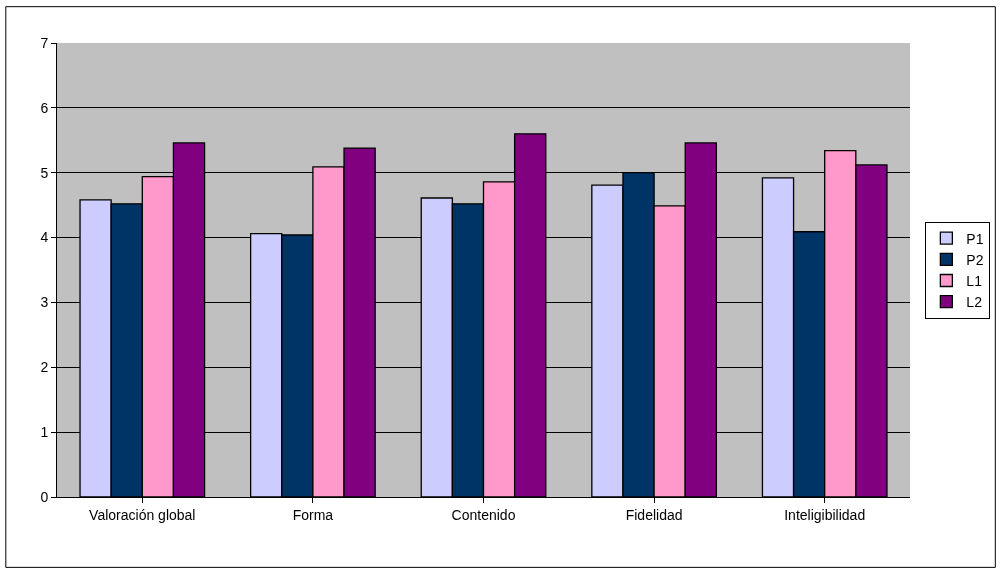 This screenshot has width=1002, height=569. Describe the element at coordinates (44, 237) in the screenshot. I see `y-tick-label: 4` at that location.